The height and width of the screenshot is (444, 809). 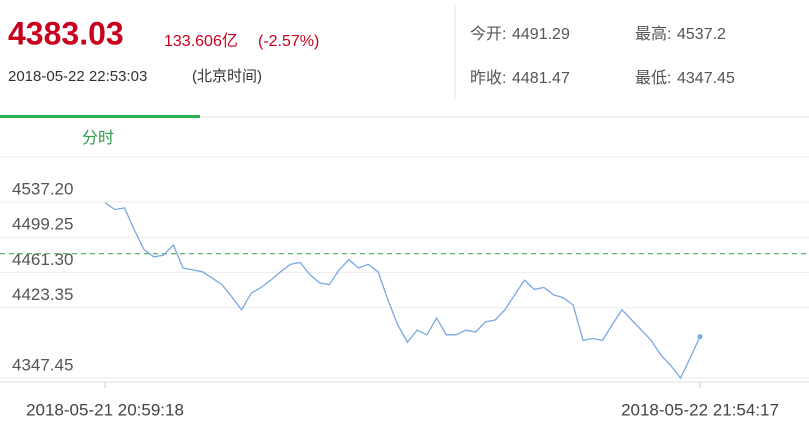 I want to click on turnover: 133.606亿, so click(x=201, y=41).